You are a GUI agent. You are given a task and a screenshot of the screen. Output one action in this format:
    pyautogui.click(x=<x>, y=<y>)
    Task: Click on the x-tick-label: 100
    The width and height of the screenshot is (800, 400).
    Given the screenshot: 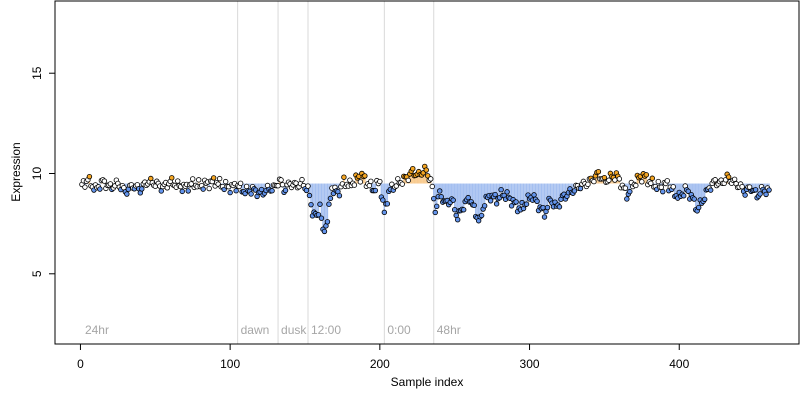 What is the action you would take?
    pyautogui.click(x=230, y=364)
    